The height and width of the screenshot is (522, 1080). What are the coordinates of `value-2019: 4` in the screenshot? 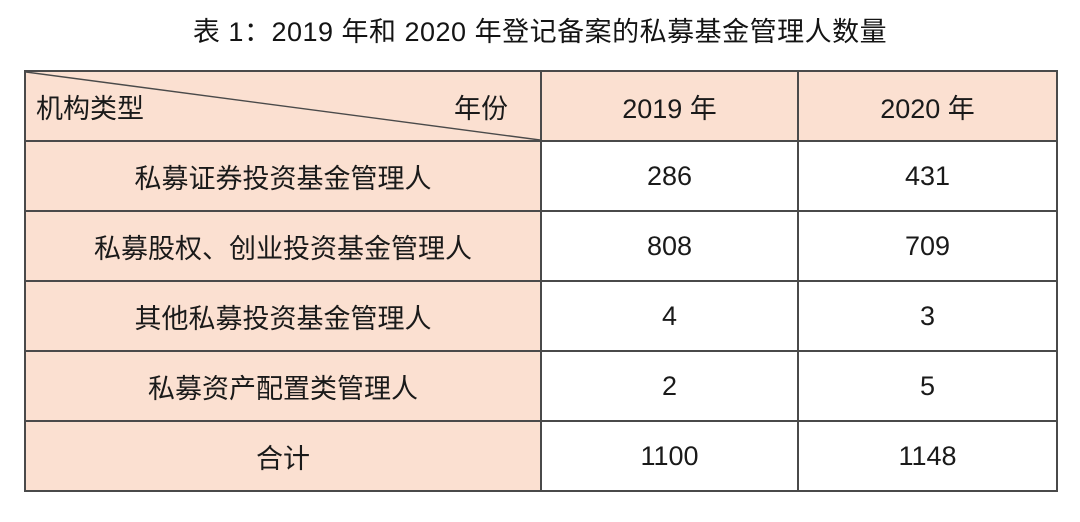 It's located at (669, 316).